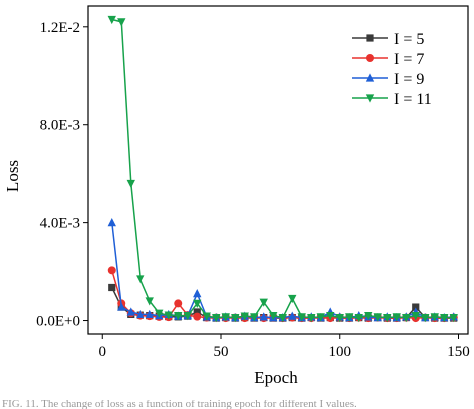 Image resolution: width=474 pixels, height=409 pixels. Describe the element at coordinates (413, 99) in the screenshot. I see `legend-label: I = 11` at that location.